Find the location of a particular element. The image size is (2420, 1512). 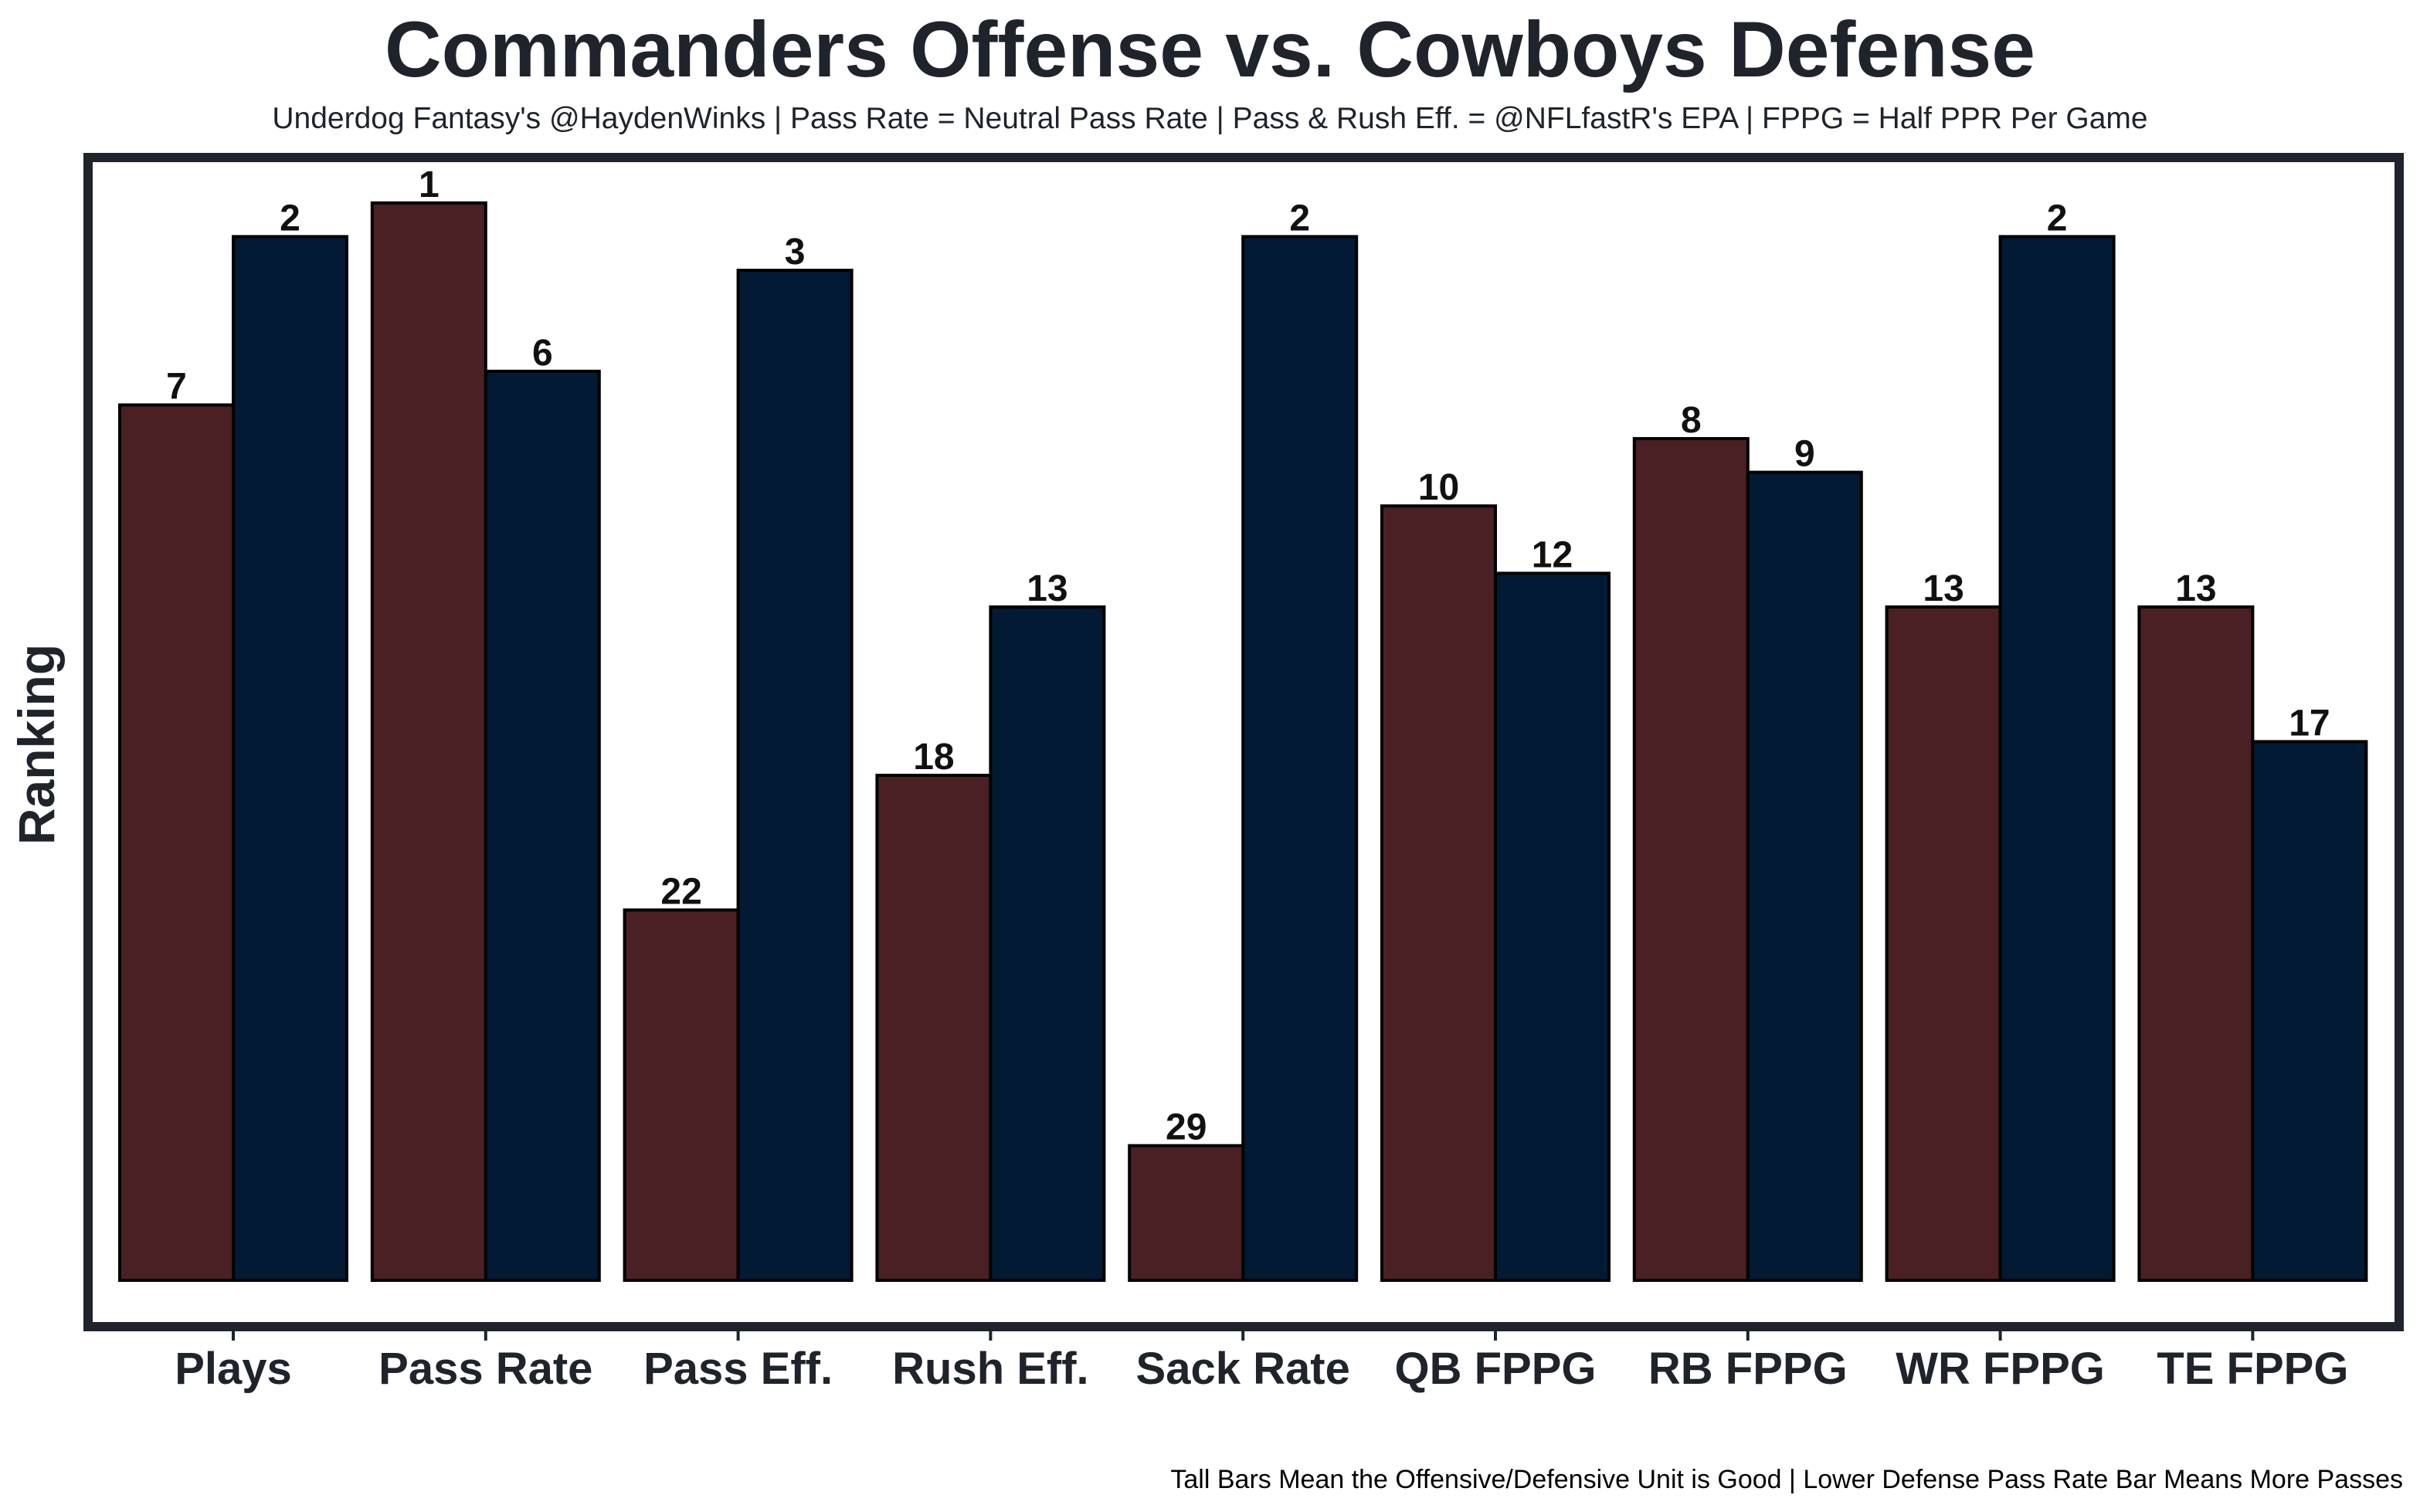

bar-offense-plays is located at coordinates (176, 842).